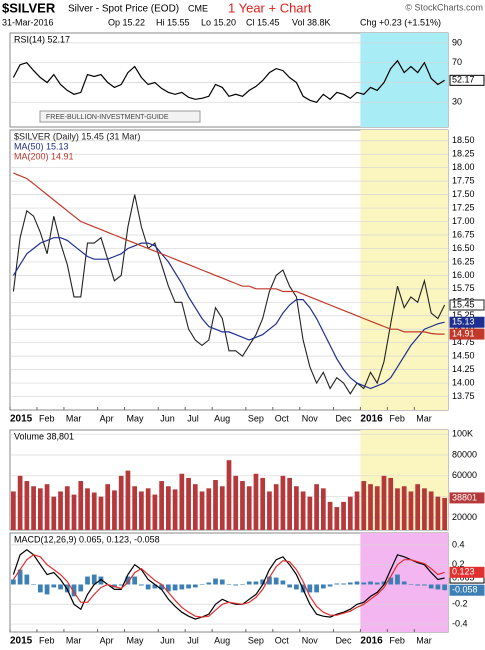 The image size is (485, 650). What do you see at coordinates (463, 288) in the screenshot?
I see `y-tick-label: 15.75` at bounding box center [463, 288].